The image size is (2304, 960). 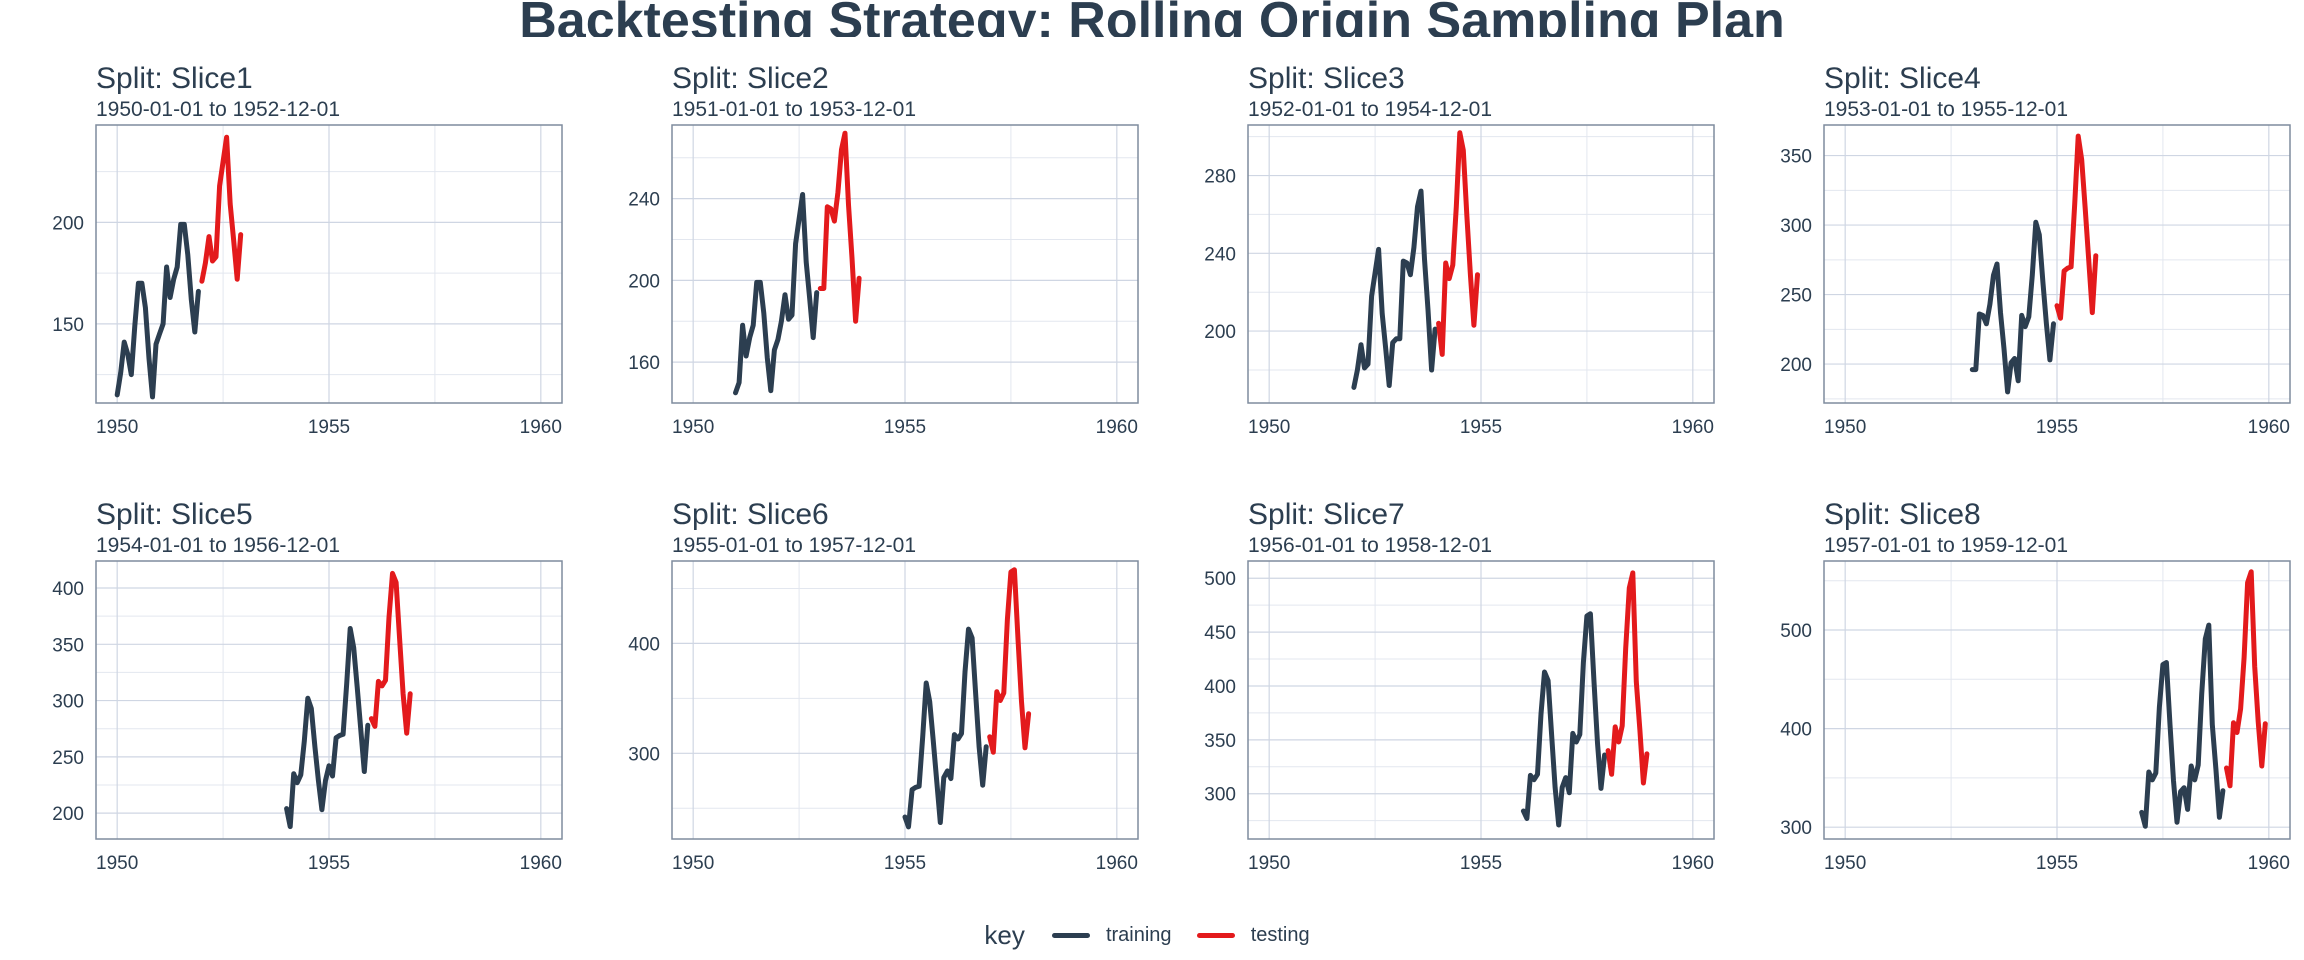 What do you see at coordinates (1216, 936) in the screenshot?
I see `legend-swatch-testing` at bounding box center [1216, 936].